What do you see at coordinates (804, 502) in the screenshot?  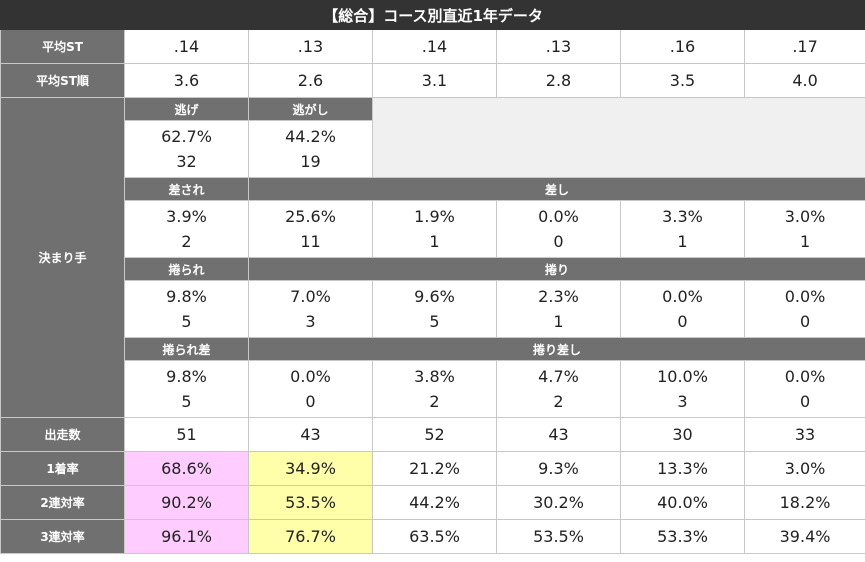 I see `top2-rate-course-6: 18.2%` at bounding box center [804, 502].